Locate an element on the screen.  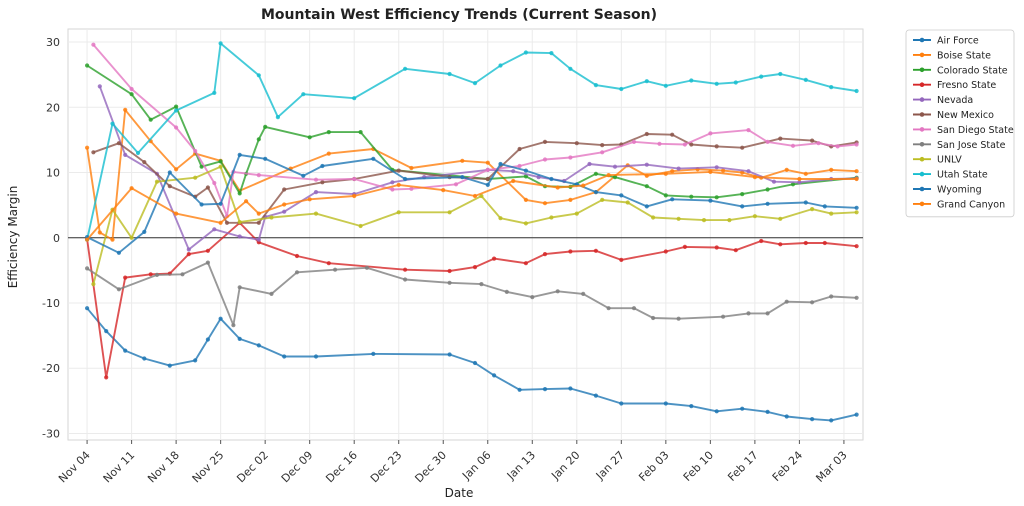
legend-label: Fresno State is located at coordinates (966, 85).